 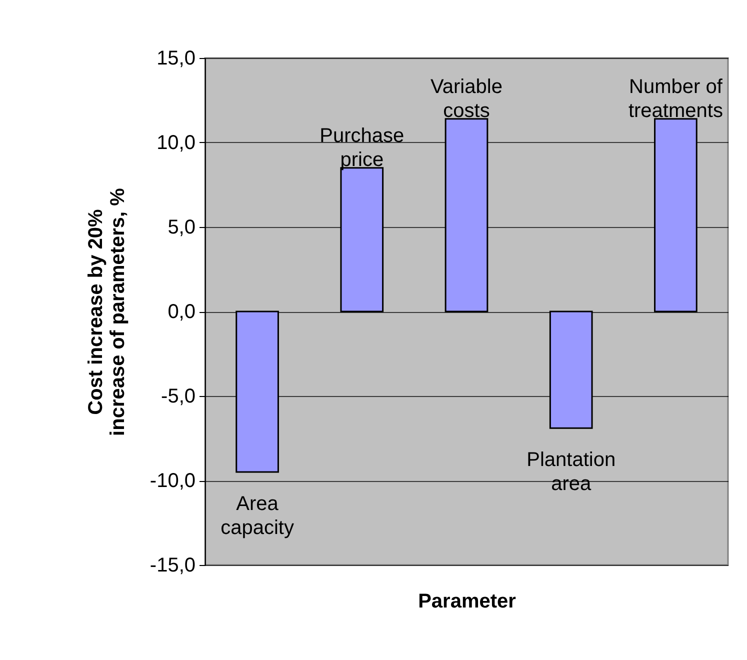 I want to click on x-tick-label: Variable costs, so click(x=466, y=99).